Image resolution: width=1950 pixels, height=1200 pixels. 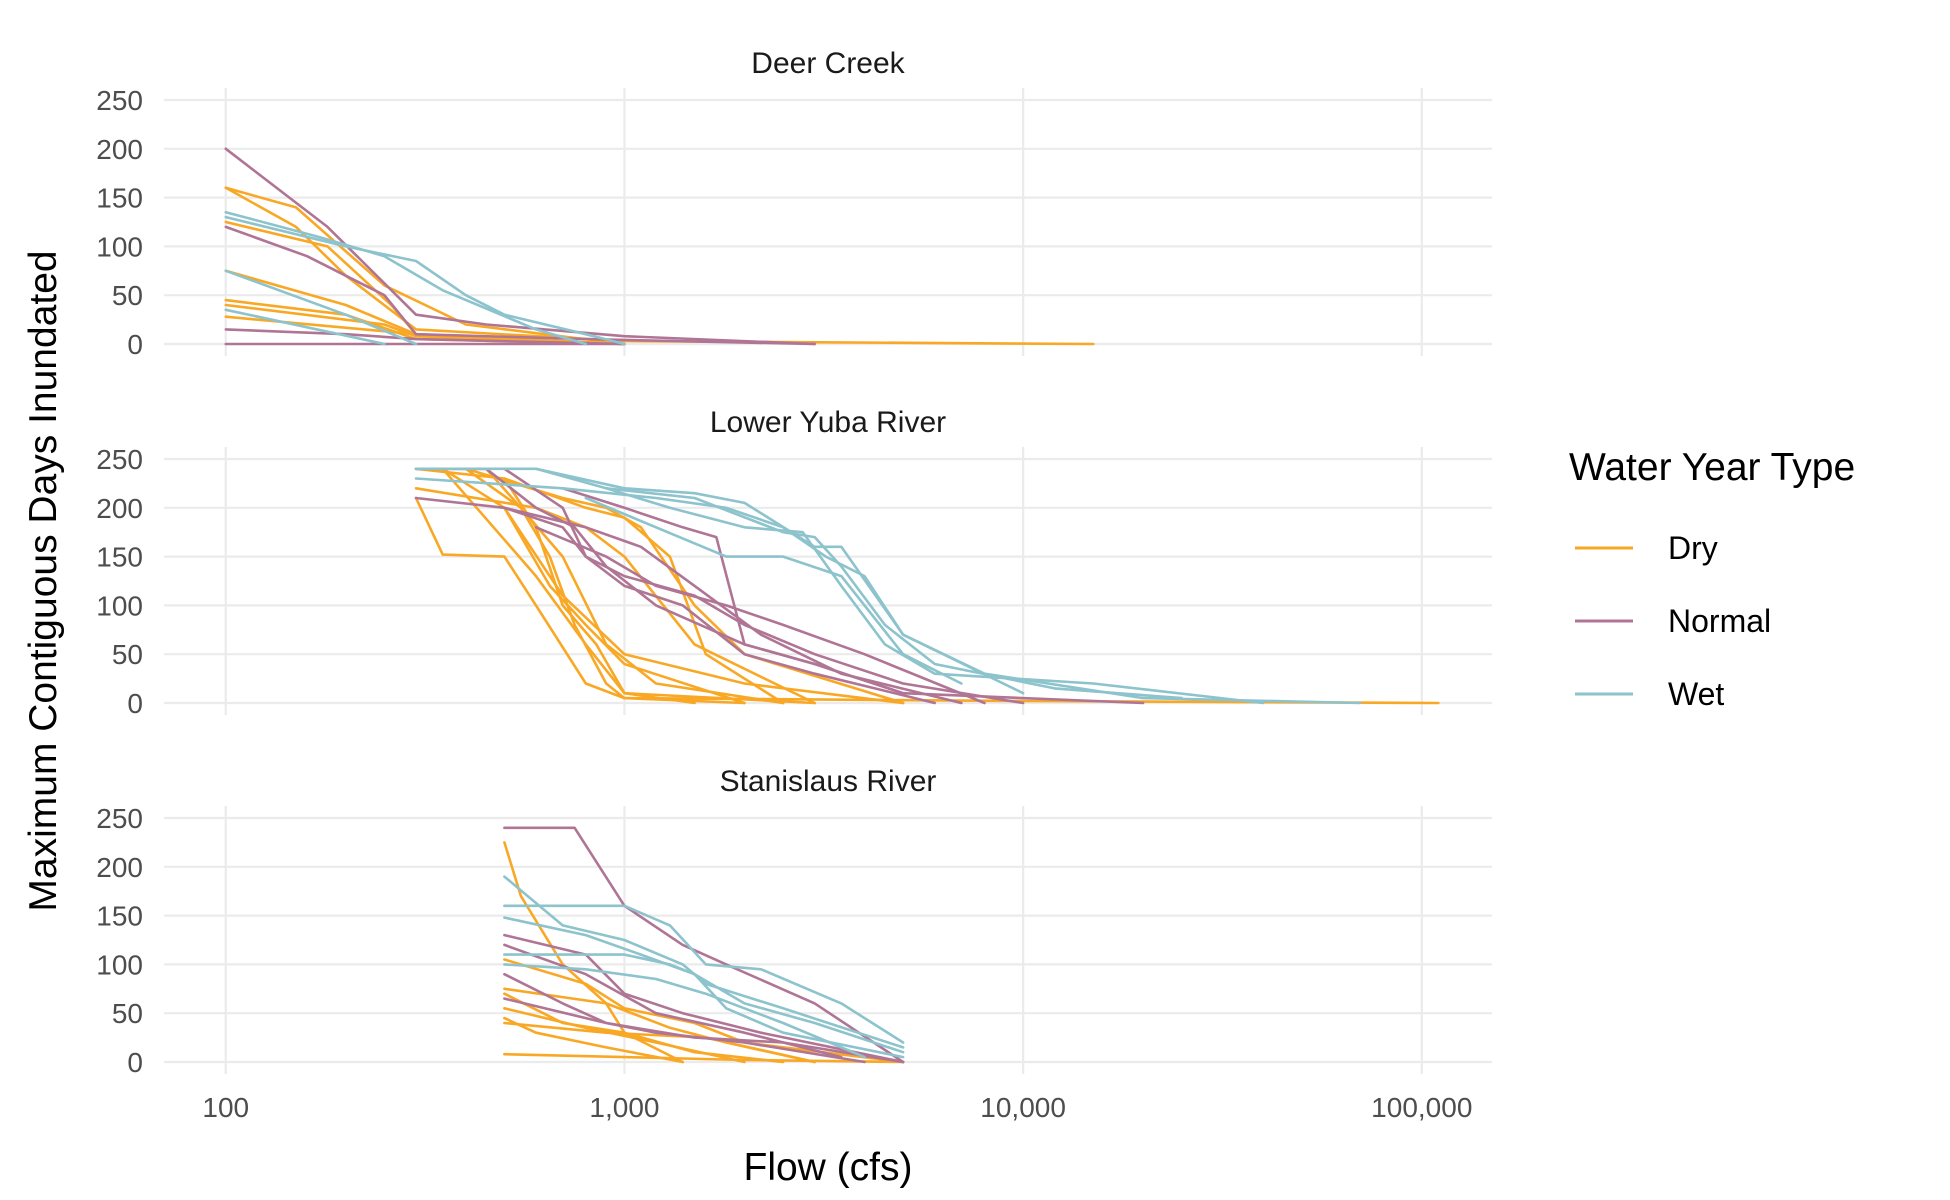 I want to click on x-axis-title: Flow (cfs), so click(x=828, y=1167).